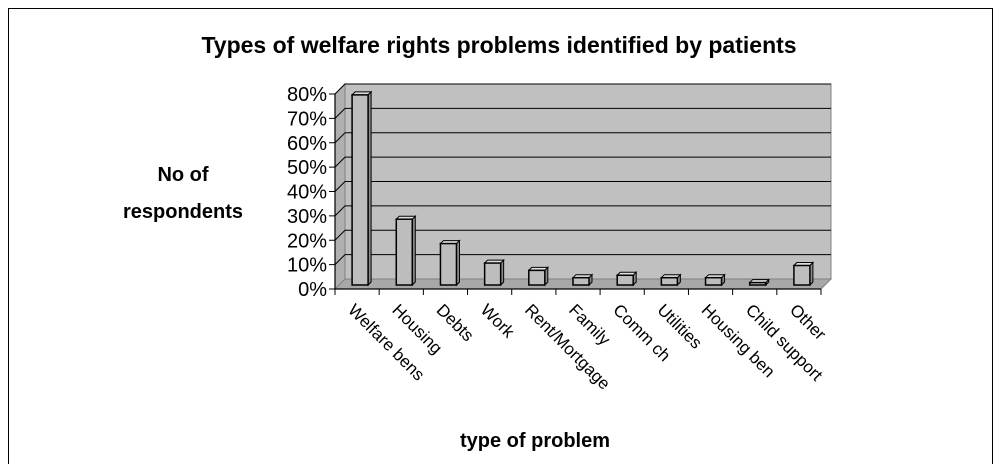  What do you see at coordinates (183, 212) in the screenshot?
I see `y-axis-label-line-2: respondents` at bounding box center [183, 212].